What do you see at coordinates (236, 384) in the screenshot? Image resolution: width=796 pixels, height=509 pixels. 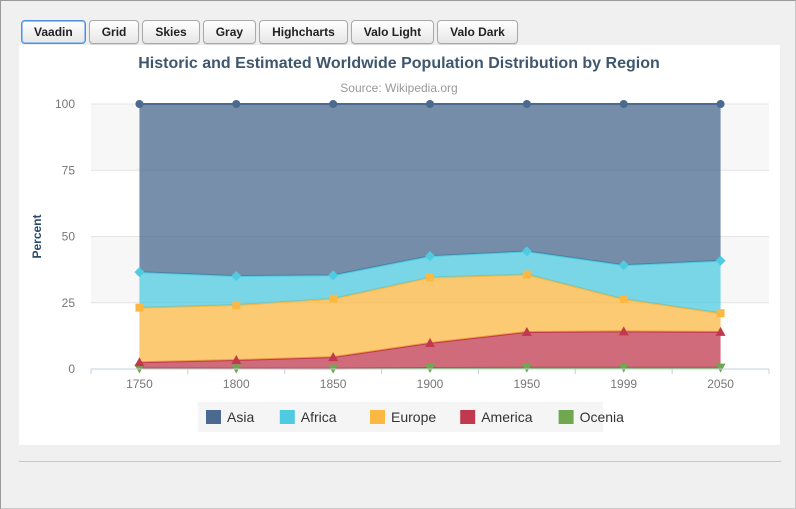 I see `x-tick-label: 1800` at bounding box center [236, 384].